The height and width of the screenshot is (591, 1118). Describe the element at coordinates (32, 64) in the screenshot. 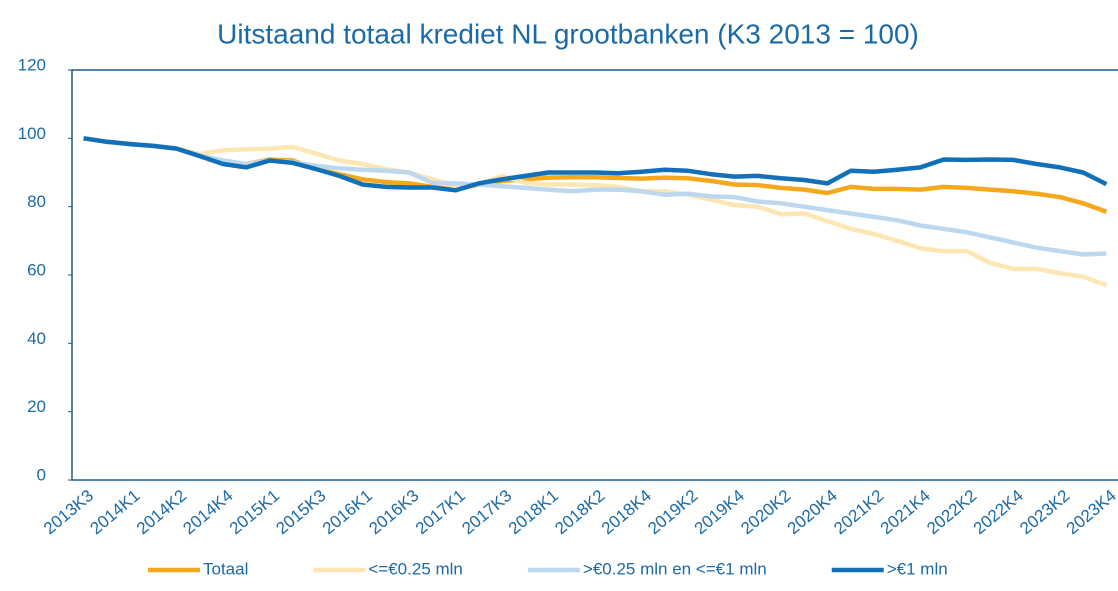

I see `y-tick-label: 120` at that location.